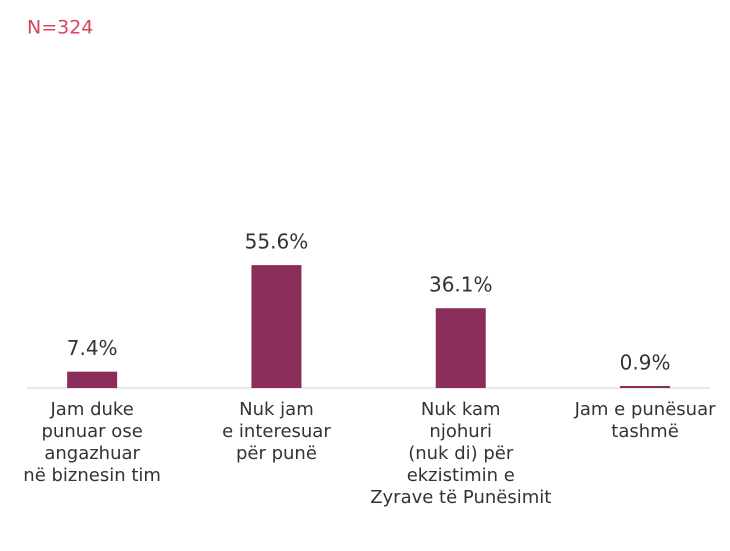 The width and height of the screenshot is (730, 551). I want to click on x-tick-label: Jam e punësuar tashmë, so click(645, 420).